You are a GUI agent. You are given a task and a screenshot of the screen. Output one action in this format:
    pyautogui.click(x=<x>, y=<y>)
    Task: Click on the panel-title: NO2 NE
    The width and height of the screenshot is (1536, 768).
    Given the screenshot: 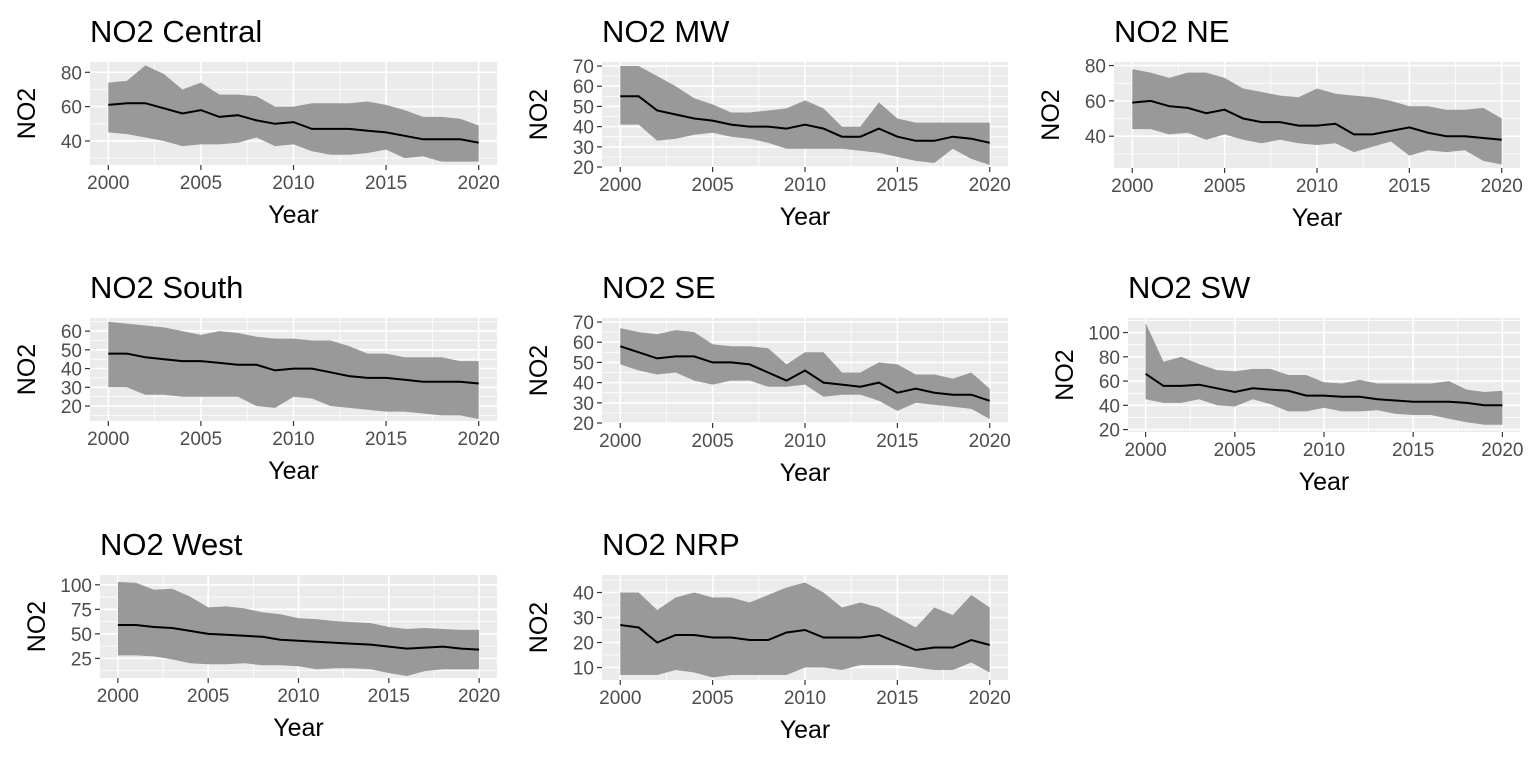 What is the action you would take?
    pyautogui.click(x=1171, y=31)
    